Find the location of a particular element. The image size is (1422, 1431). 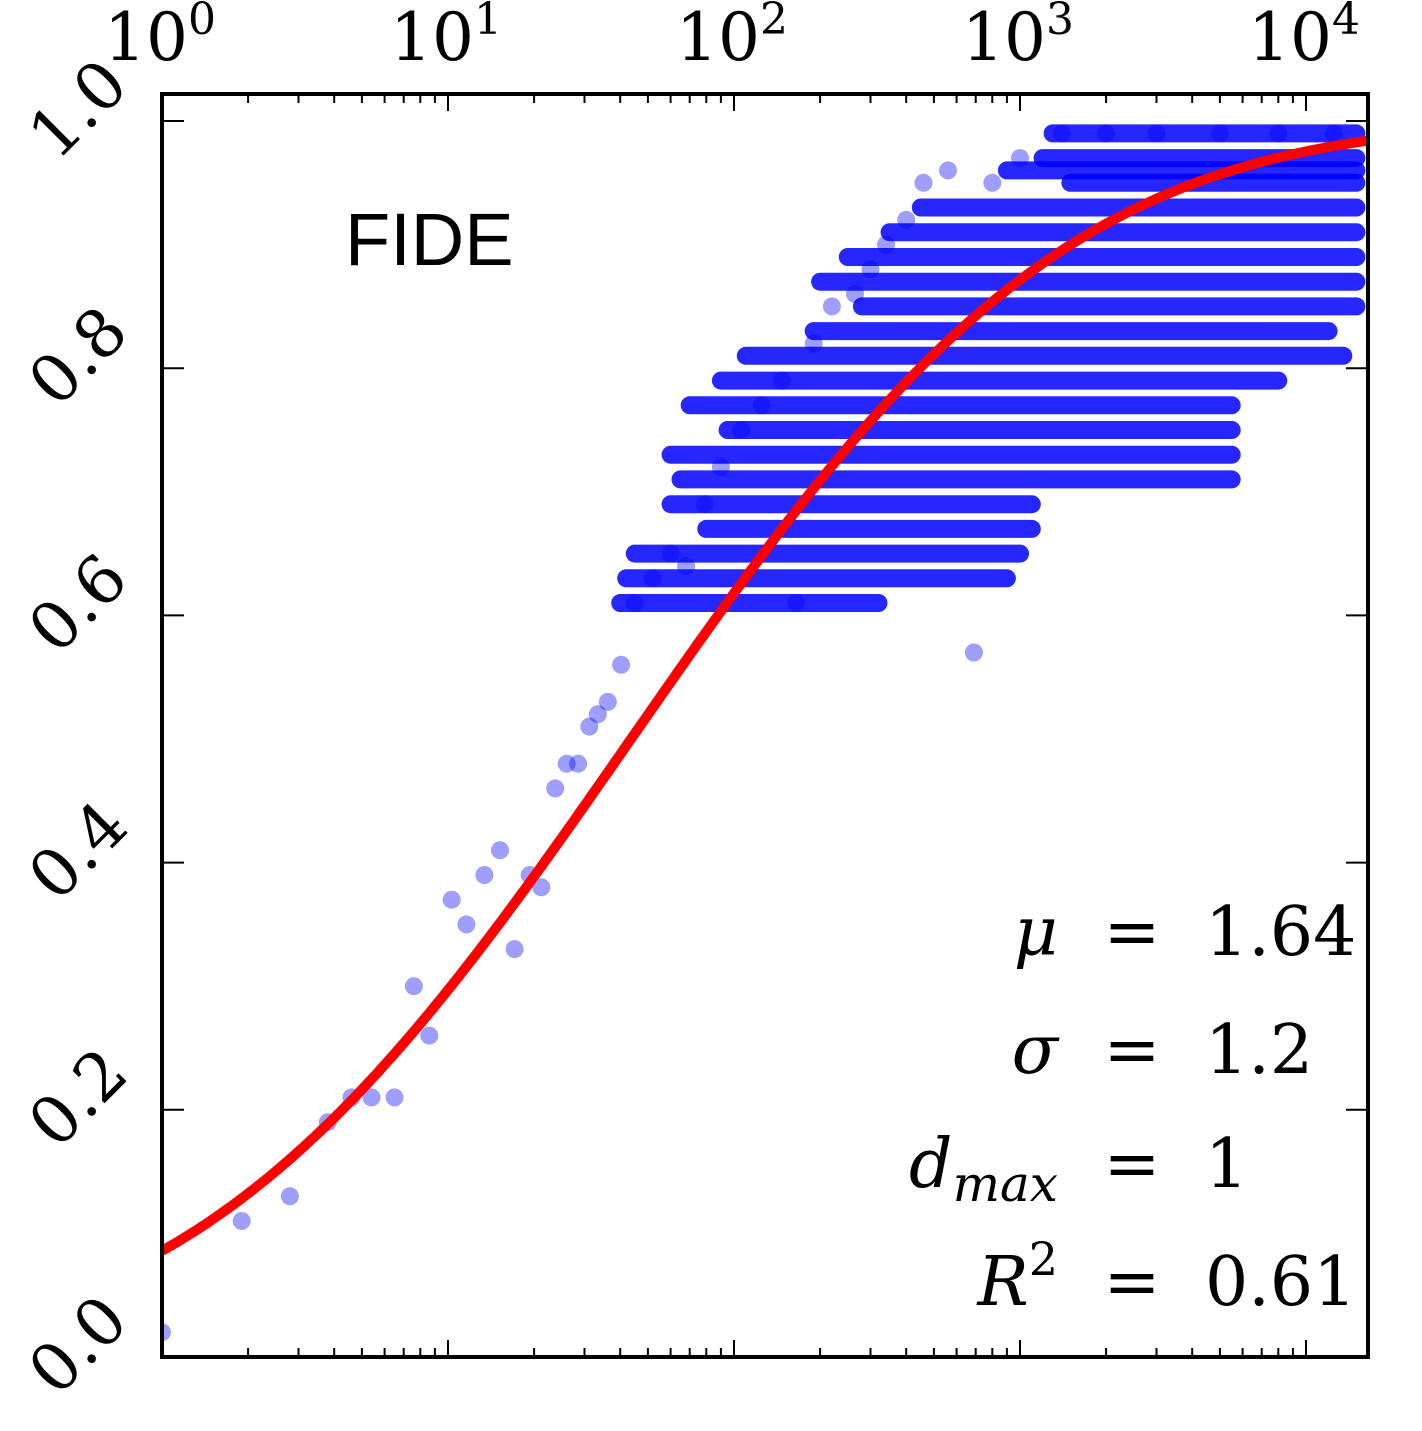

y-tick-label: 0.0 is located at coordinates (78, 1345).